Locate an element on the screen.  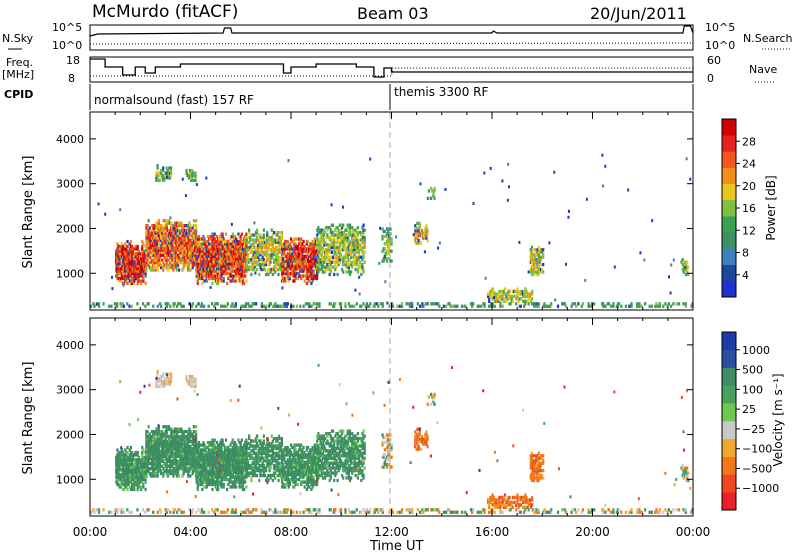
date-label: 20/Jun/2011 is located at coordinates (638, 13).